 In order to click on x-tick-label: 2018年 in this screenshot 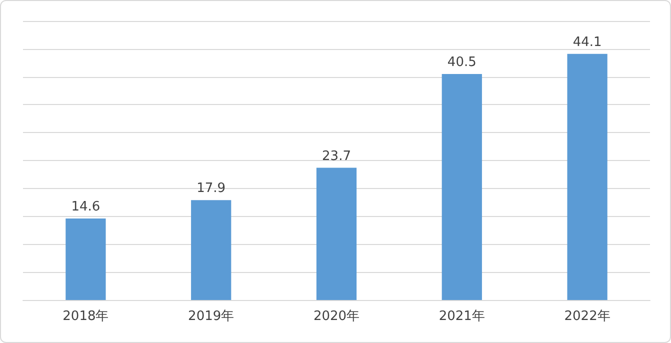, I will do `click(85, 316)`.